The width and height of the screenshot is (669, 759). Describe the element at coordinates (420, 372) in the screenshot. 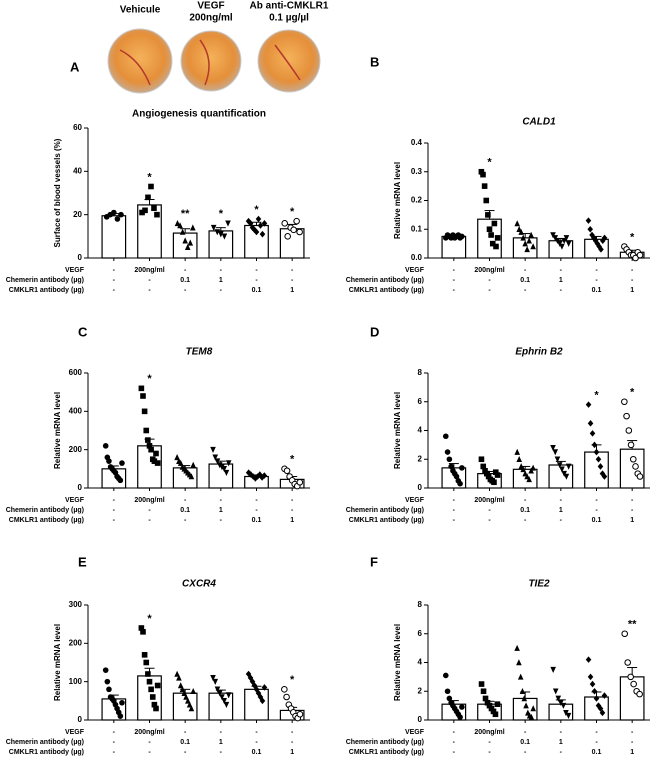

I see `y-tick-label: 8` at that location.